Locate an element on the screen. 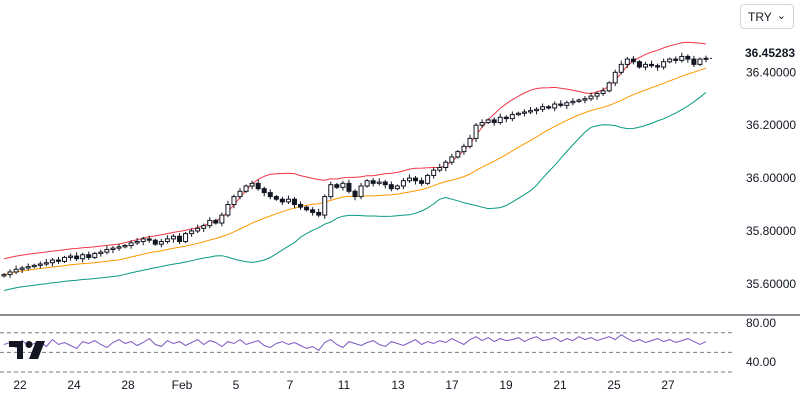  time-axis: 22 24 28 Feb 5 7 11 13 17 19 21 25 27 is located at coordinates (344, 385).